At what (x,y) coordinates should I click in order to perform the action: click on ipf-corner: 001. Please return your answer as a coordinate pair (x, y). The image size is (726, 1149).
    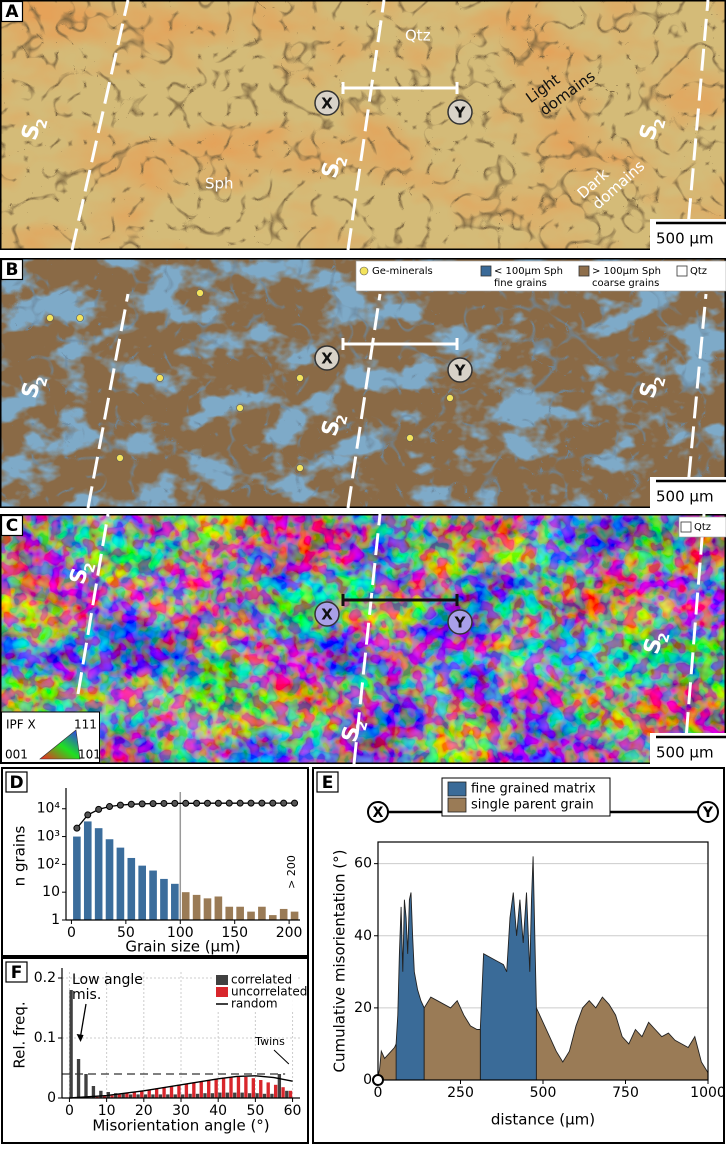
    Looking at the image, I should click on (16, 755).